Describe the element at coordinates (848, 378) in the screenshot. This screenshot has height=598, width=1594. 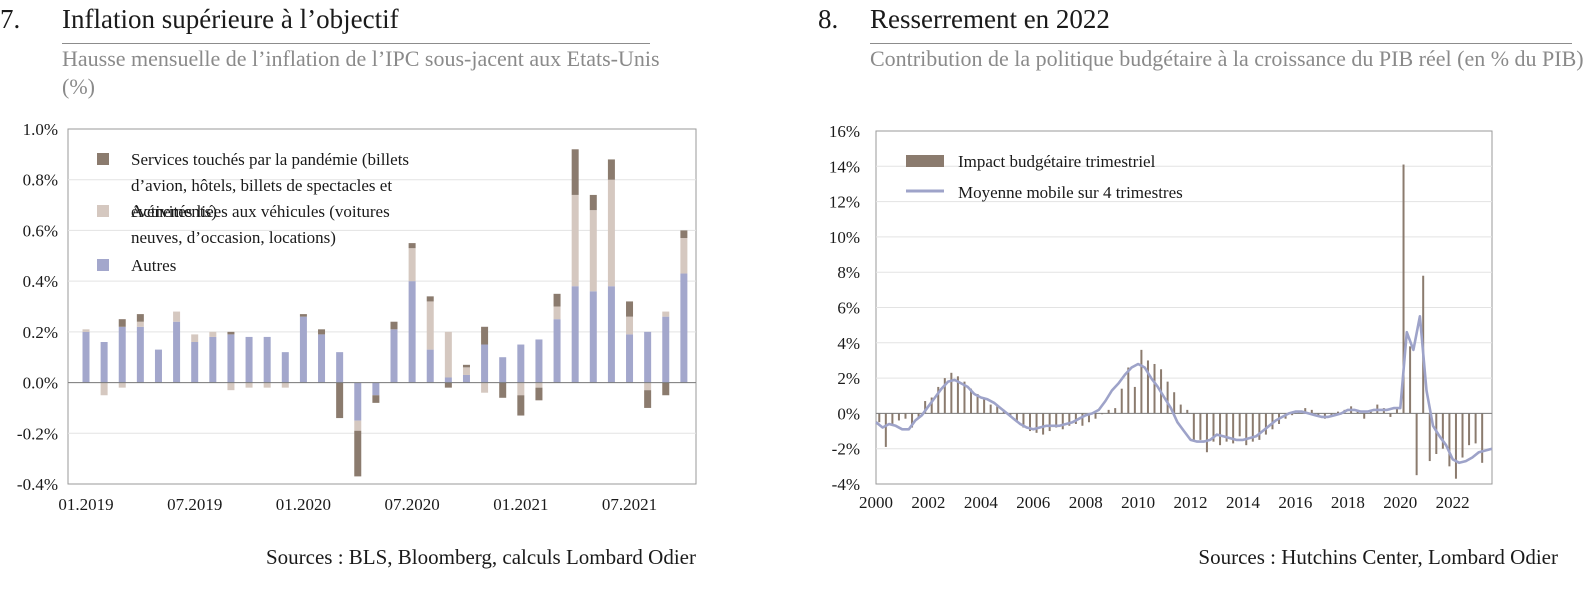
I see `y-tick-label: 2%` at that location.